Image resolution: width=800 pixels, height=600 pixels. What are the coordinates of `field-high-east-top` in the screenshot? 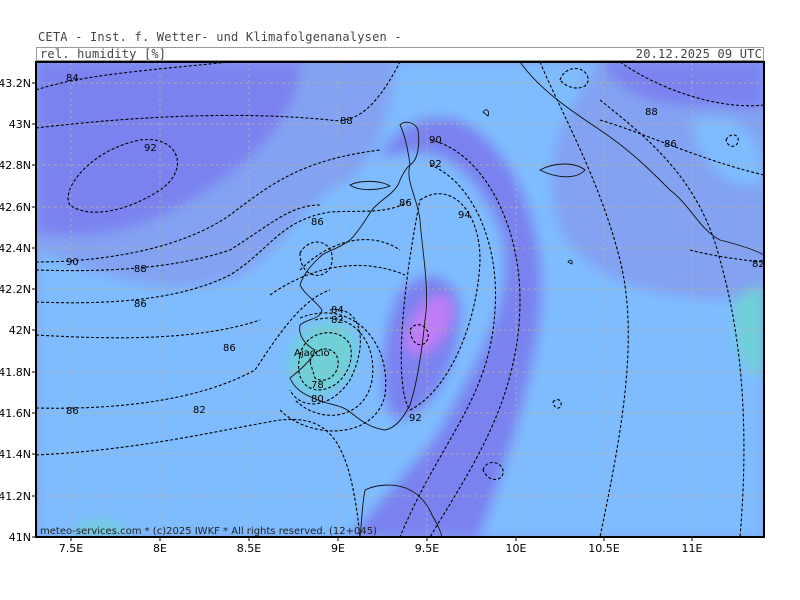 It's located at (682, 86).